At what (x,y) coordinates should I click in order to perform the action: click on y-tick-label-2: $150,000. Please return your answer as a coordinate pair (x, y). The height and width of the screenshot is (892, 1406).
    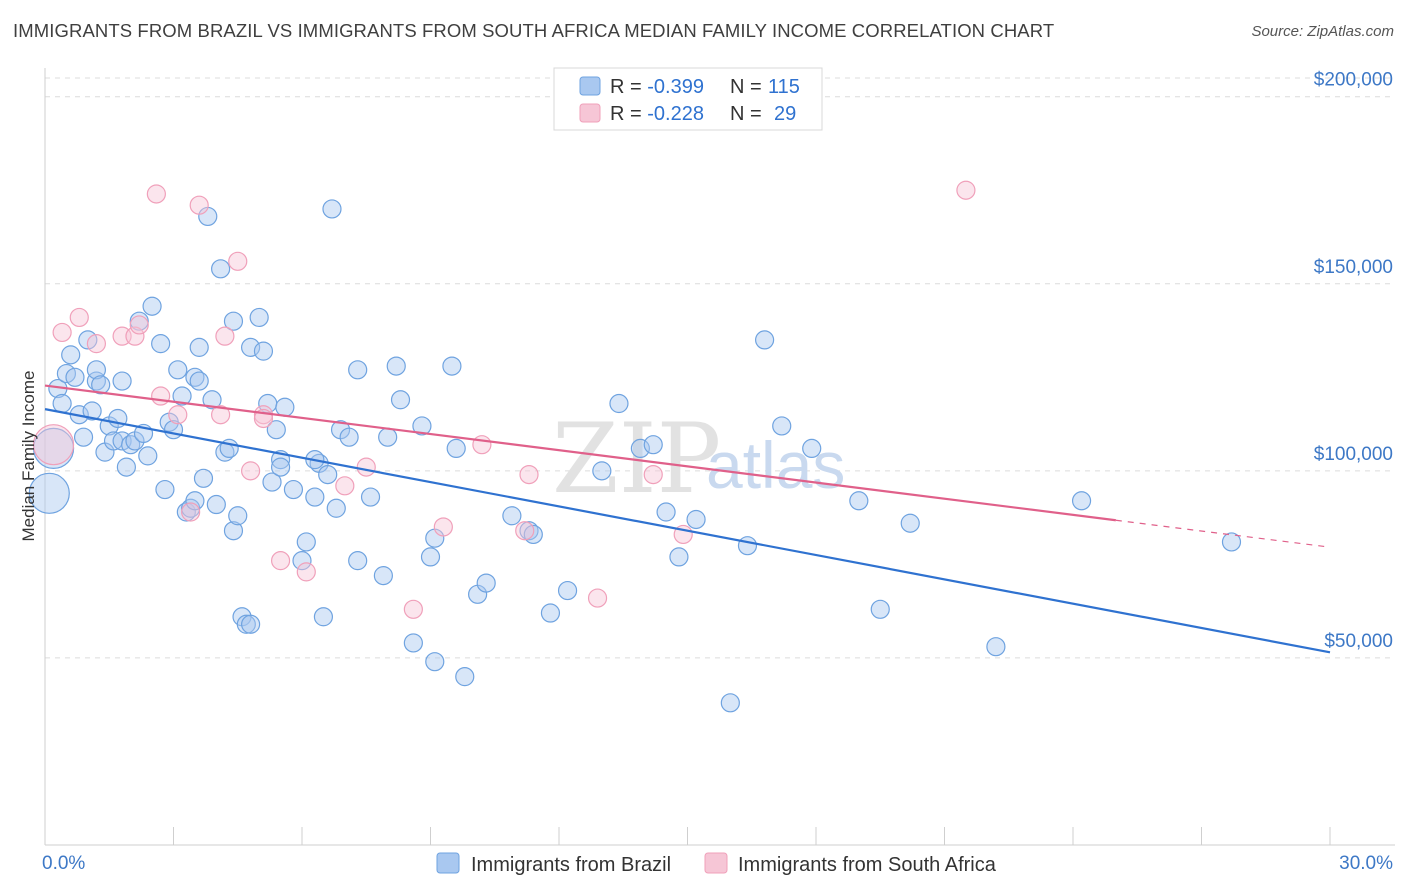
    Looking at the image, I should click on (1353, 267).